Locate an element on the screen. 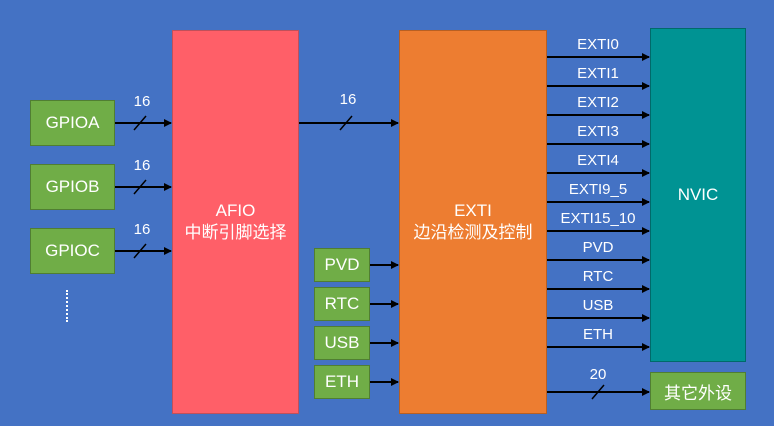 The width and height of the screenshot is (774, 426). nvic-line-label: EXTI15_10 is located at coordinates (598, 218).